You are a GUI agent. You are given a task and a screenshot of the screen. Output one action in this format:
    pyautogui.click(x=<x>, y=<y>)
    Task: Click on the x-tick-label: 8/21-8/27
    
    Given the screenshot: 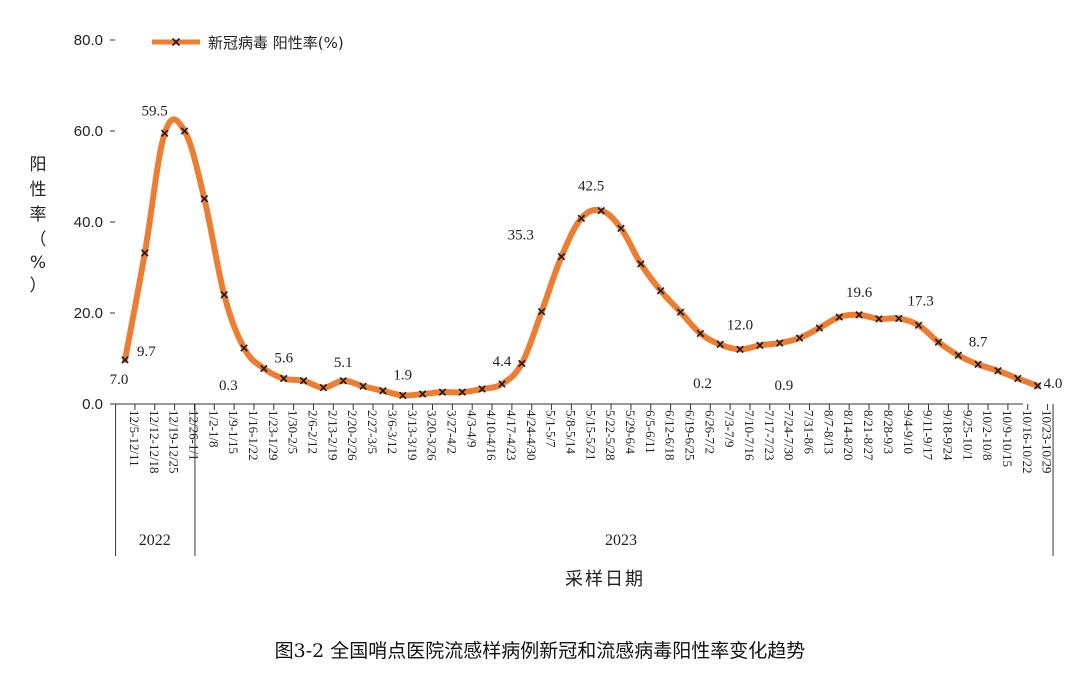 What is the action you would take?
    pyautogui.click(x=868, y=435)
    